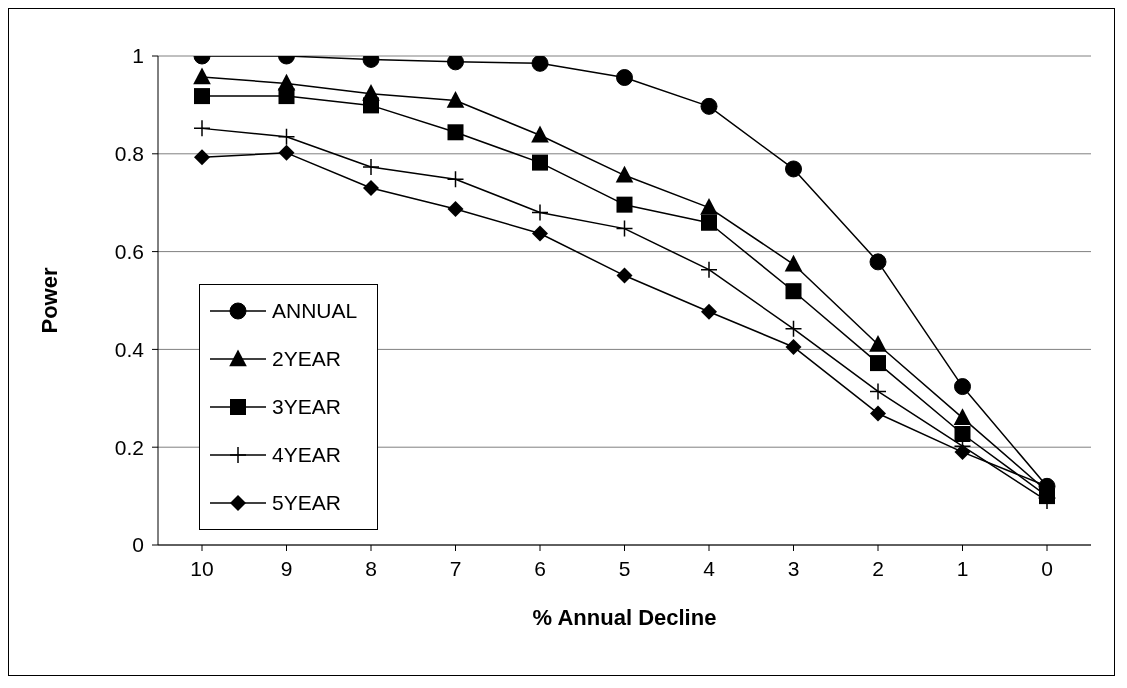 The width and height of the screenshot is (1127, 688). What do you see at coordinates (286, 568) in the screenshot?
I see `x-tick-label: 9` at bounding box center [286, 568].